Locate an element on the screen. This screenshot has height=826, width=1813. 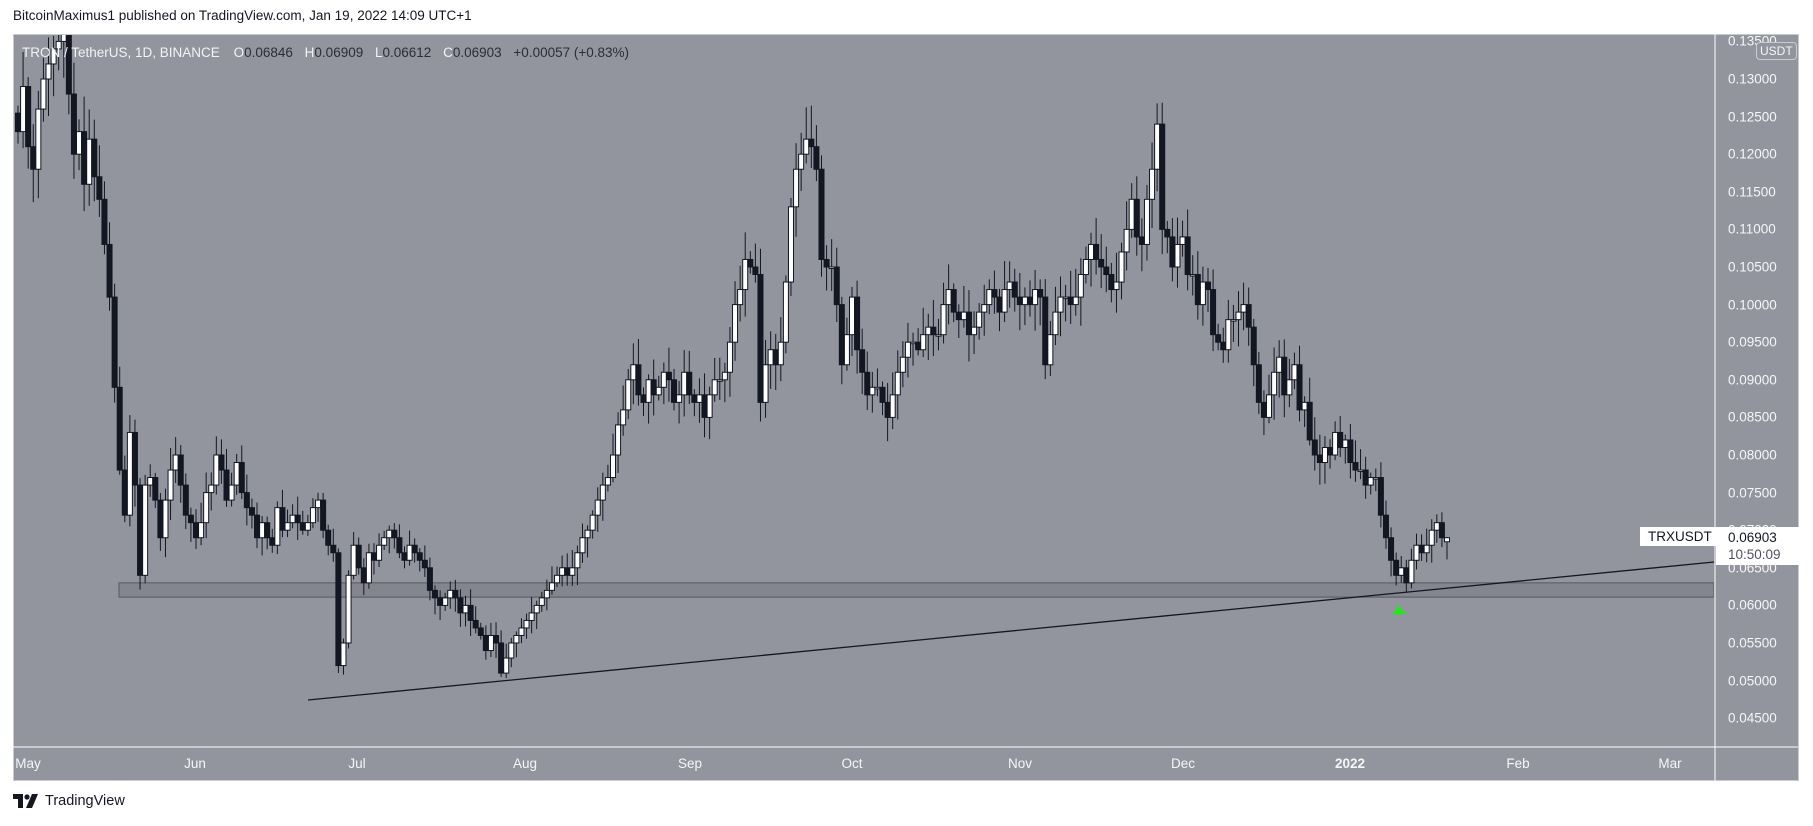
price-tick-label: 0.07500 is located at coordinates (1752, 493).